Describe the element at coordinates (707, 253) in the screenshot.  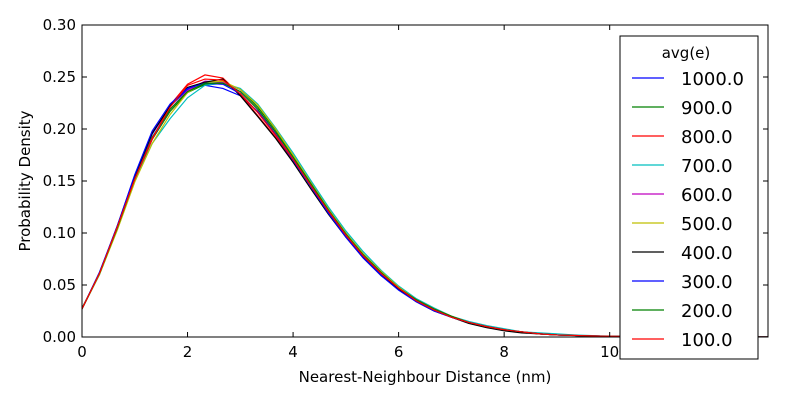
I see `legend-label: 400.0` at that location.